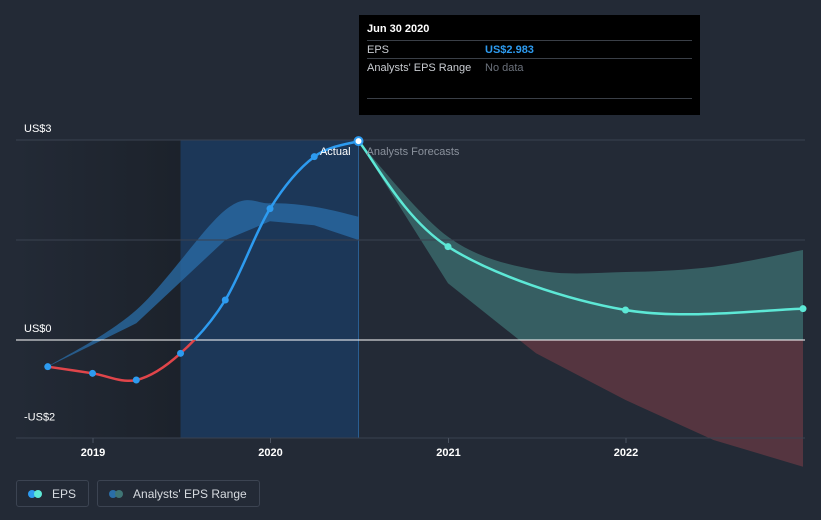 The width and height of the screenshot is (821, 520). Describe the element at coordinates (509, 49) in the screenshot. I see `tooltip-eps-value: US$2.983` at that location.